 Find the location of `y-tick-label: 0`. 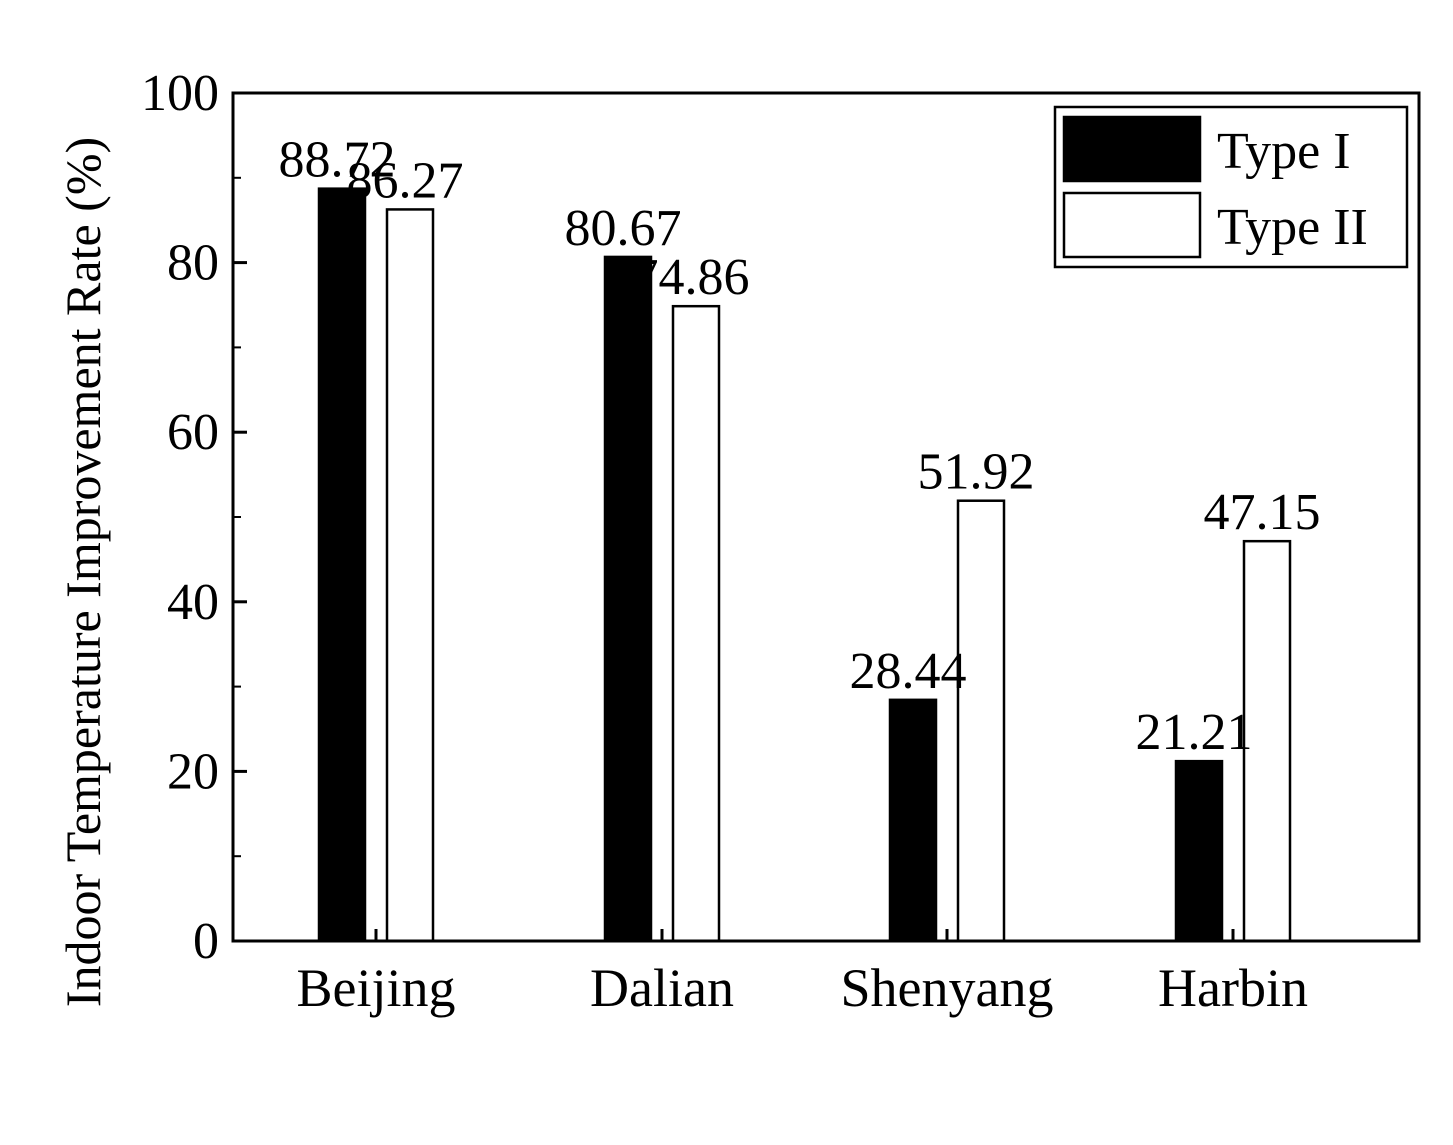

y-tick-label: 0 is located at coordinates (206, 941).